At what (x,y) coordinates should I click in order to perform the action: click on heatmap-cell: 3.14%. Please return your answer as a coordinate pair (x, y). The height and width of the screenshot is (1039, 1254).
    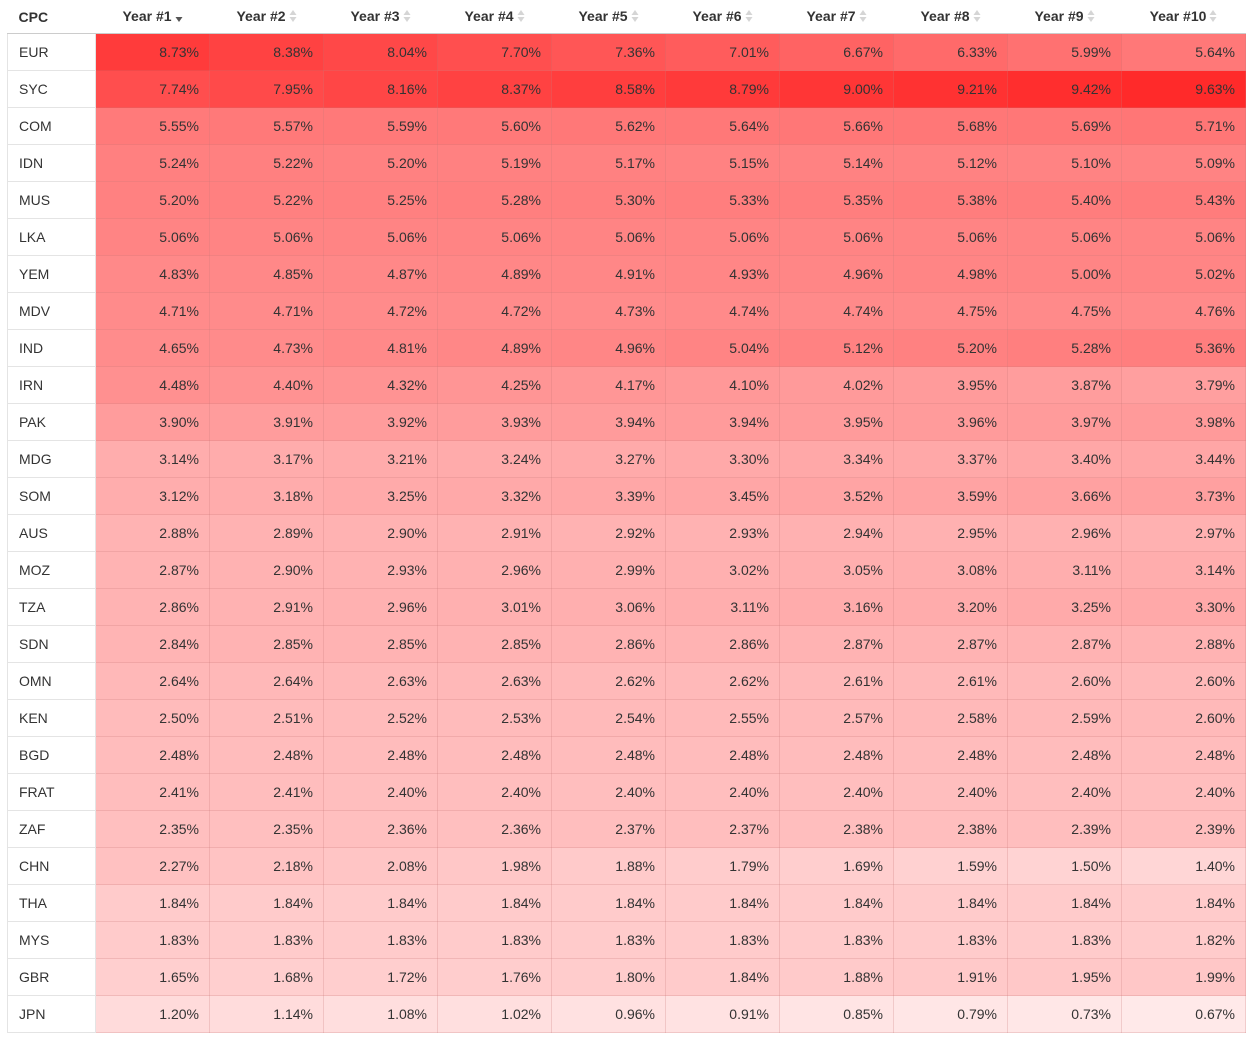
    Looking at the image, I should click on (1183, 570).